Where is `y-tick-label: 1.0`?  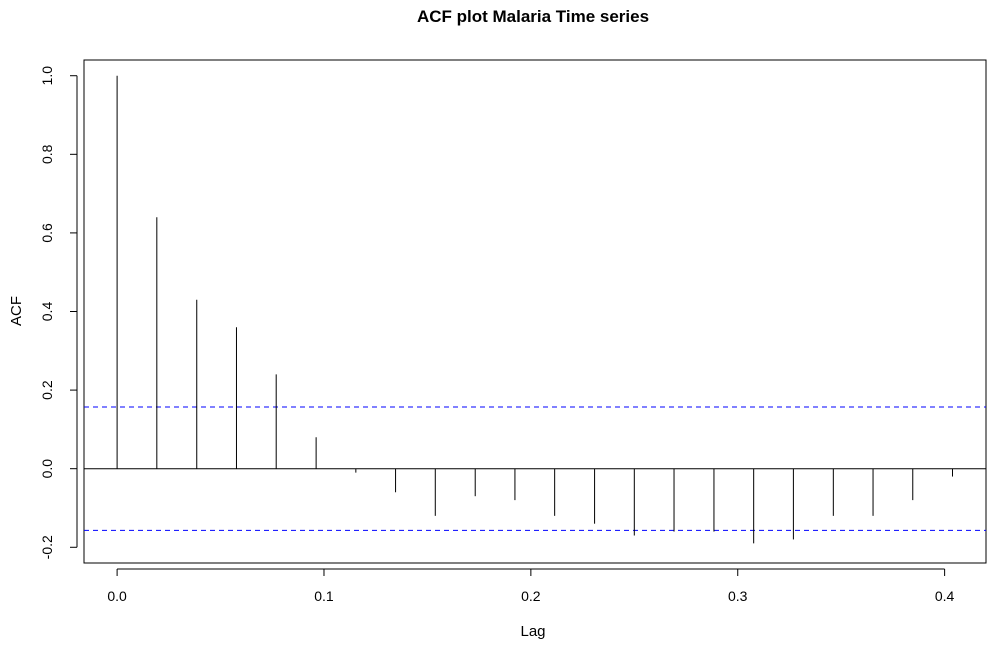
y-tick-label: 1.0 is located at coordinates (47, 76).